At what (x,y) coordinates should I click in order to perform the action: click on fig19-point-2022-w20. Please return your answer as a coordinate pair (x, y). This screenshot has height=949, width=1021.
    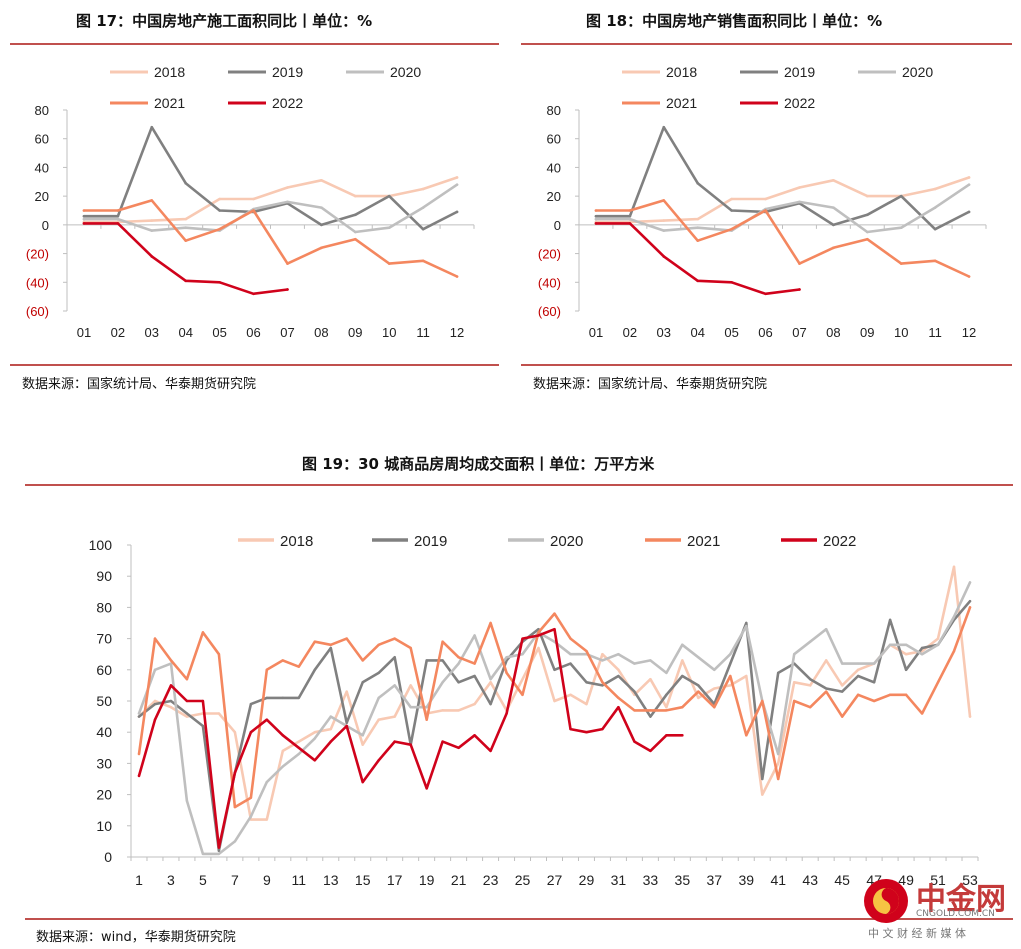
    Looking at the image, I should click on (442, 741).